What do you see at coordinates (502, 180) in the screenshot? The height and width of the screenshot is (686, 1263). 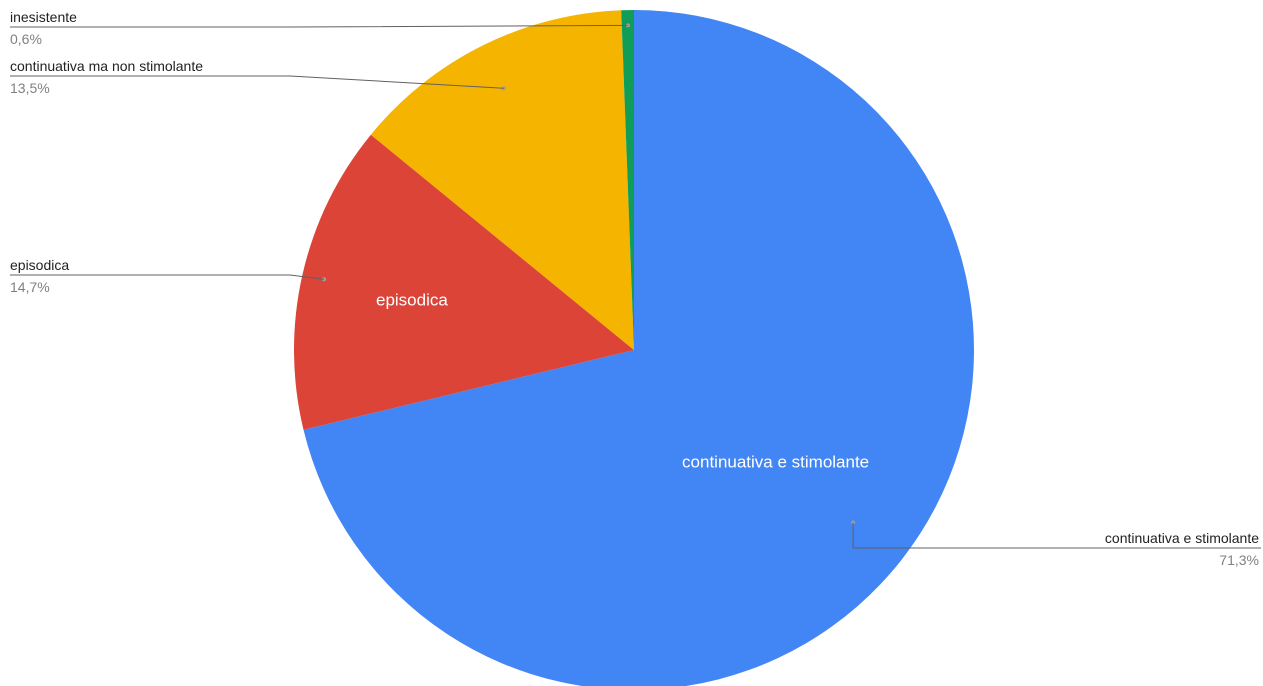 I see `pie-slice-continuativa-ma-non-stimolante` at bounding box center [502, 180].